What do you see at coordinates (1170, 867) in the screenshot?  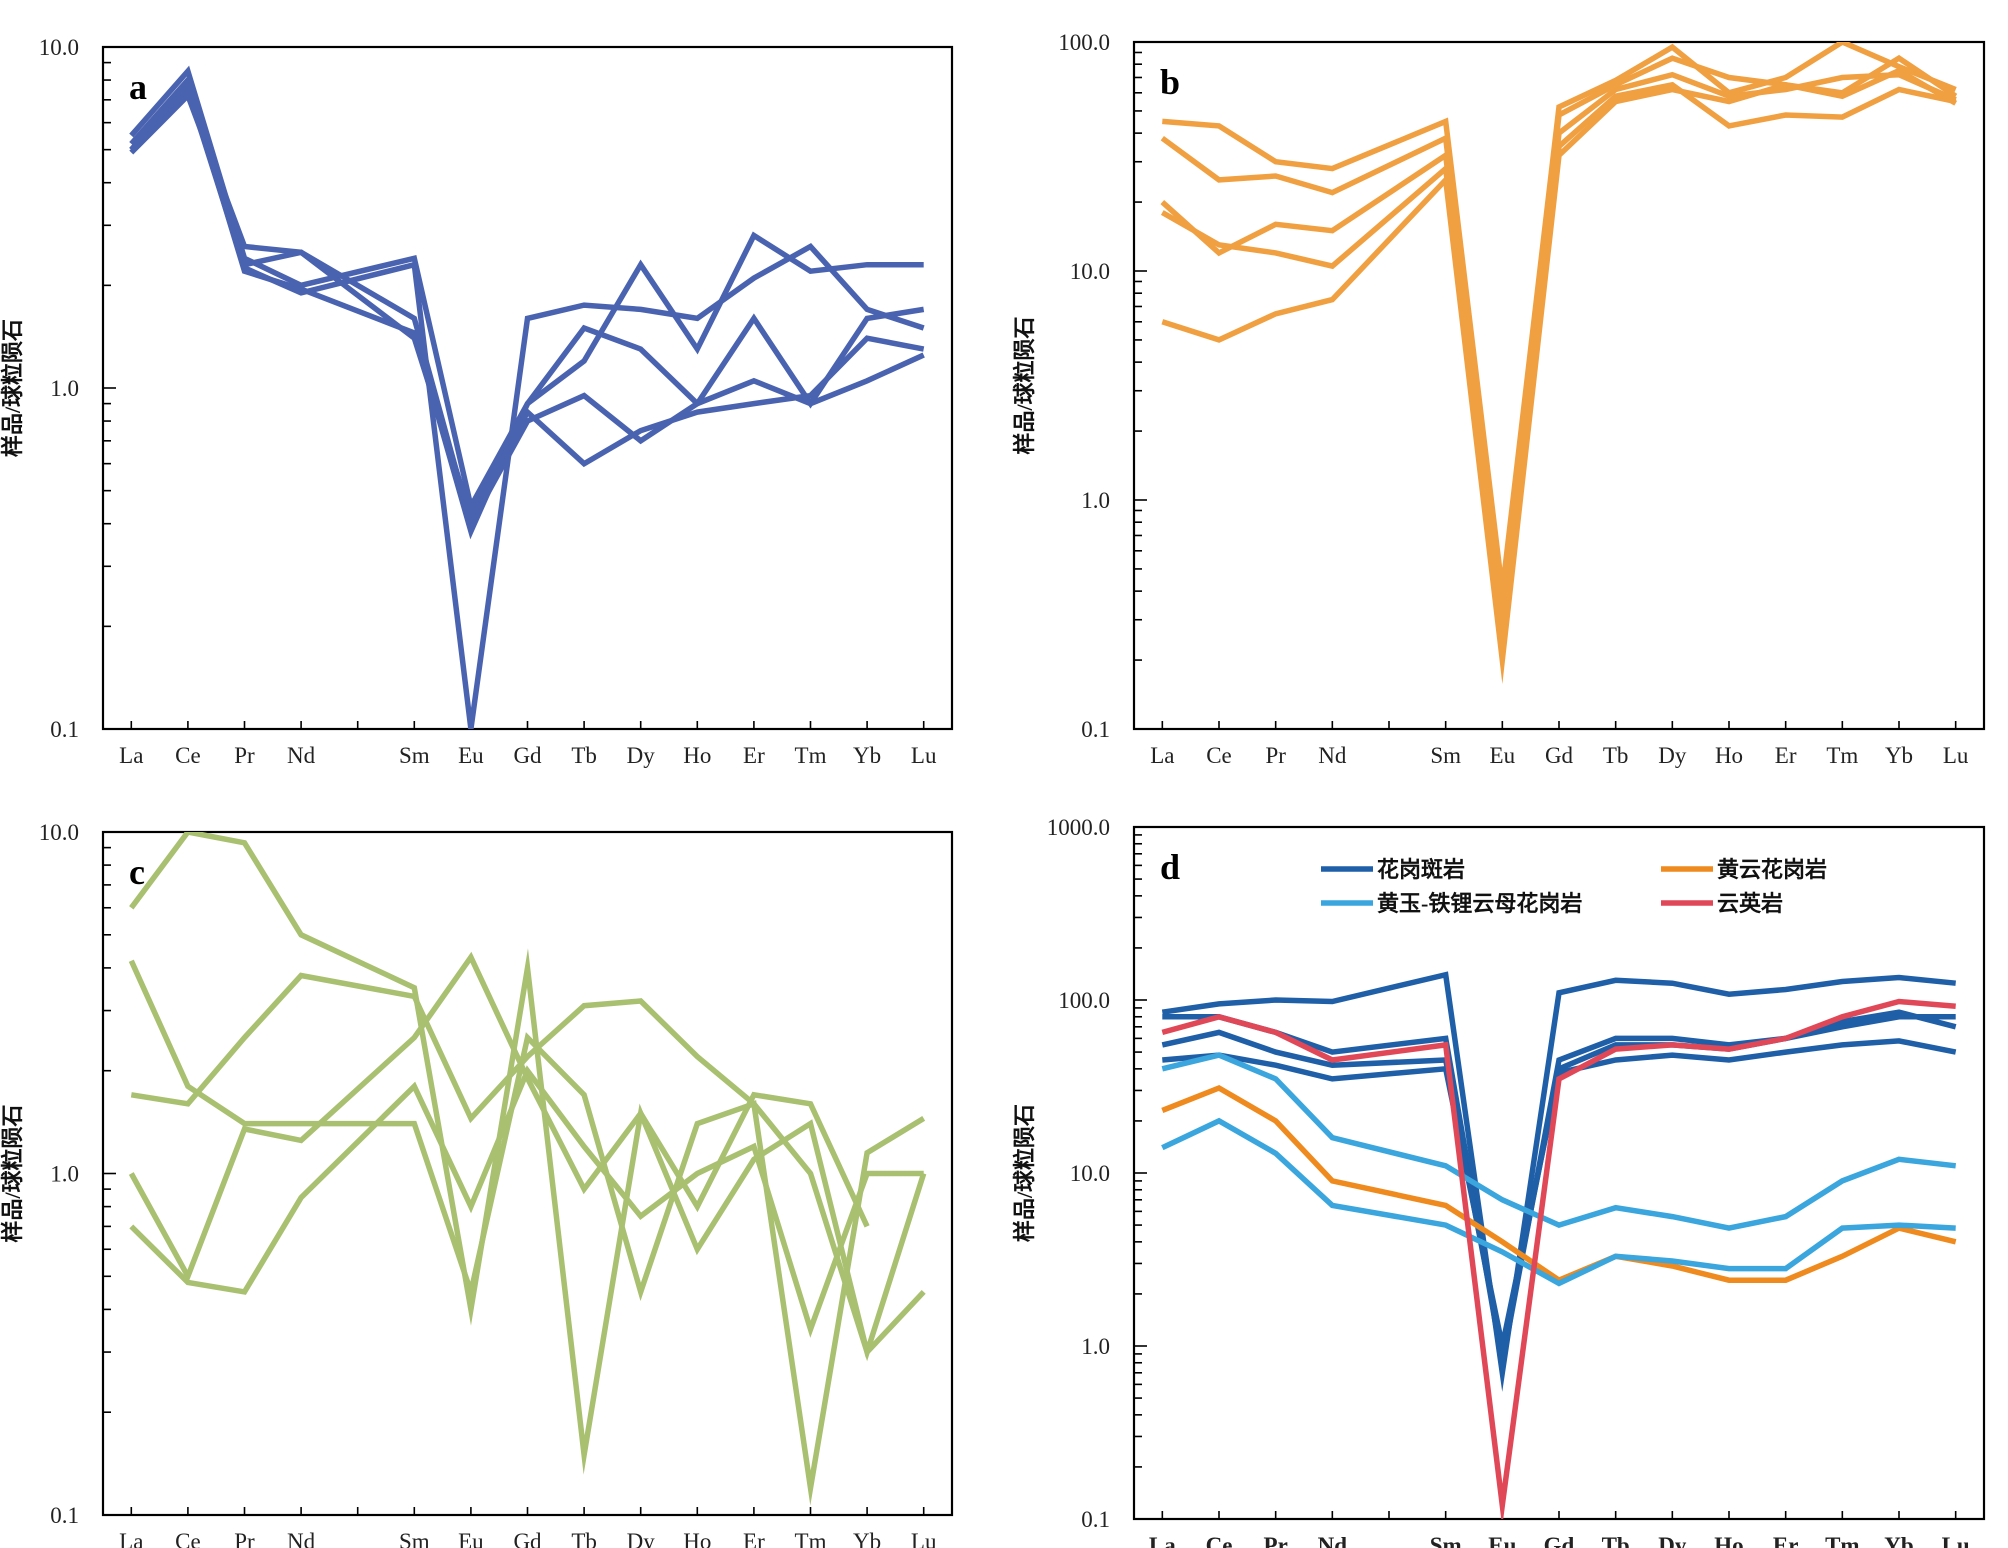 I see `panel-label: d` at bounding box center [1170, 867].